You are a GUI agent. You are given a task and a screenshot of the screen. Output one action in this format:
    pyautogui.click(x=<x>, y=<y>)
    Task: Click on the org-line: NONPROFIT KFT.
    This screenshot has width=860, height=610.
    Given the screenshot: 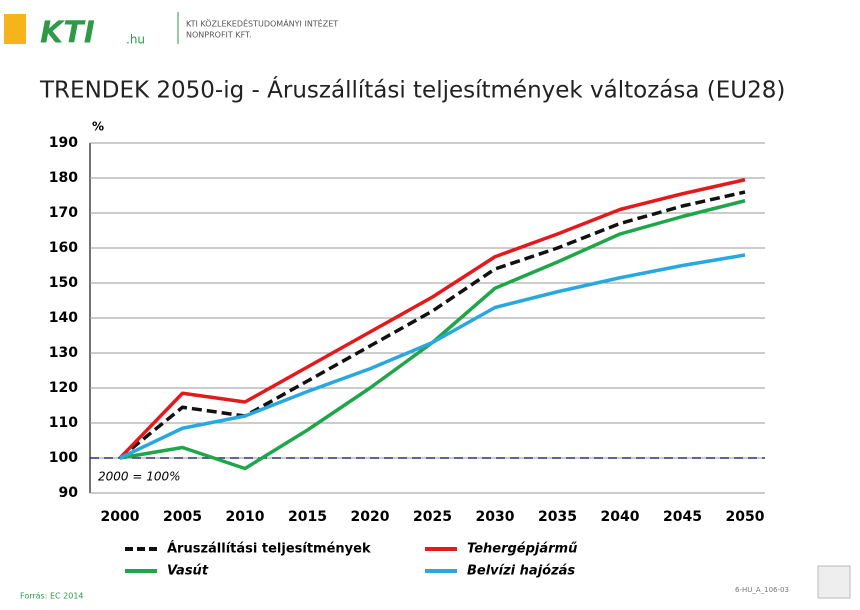 What is the action you would take?
    pyautogui.click(x=219, y=35)
    